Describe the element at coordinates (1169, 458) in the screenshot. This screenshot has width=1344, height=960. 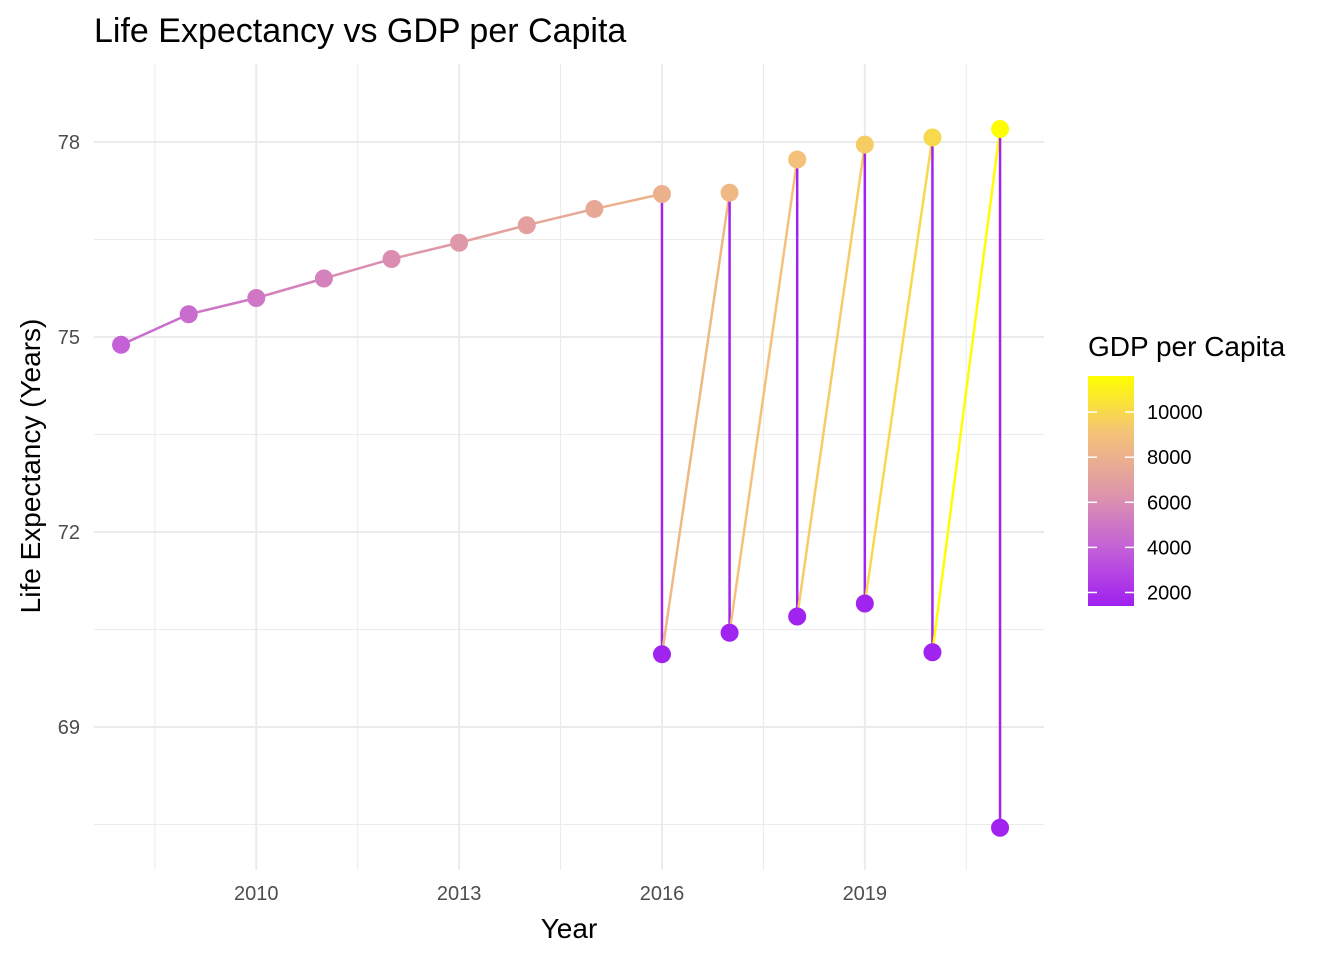
I see `legend-tick-label: 8000` at that location.